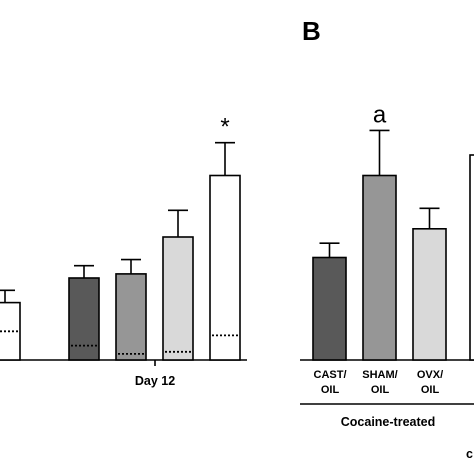  I want to click on panel-b-annotation-1: a, so click(380, 114).